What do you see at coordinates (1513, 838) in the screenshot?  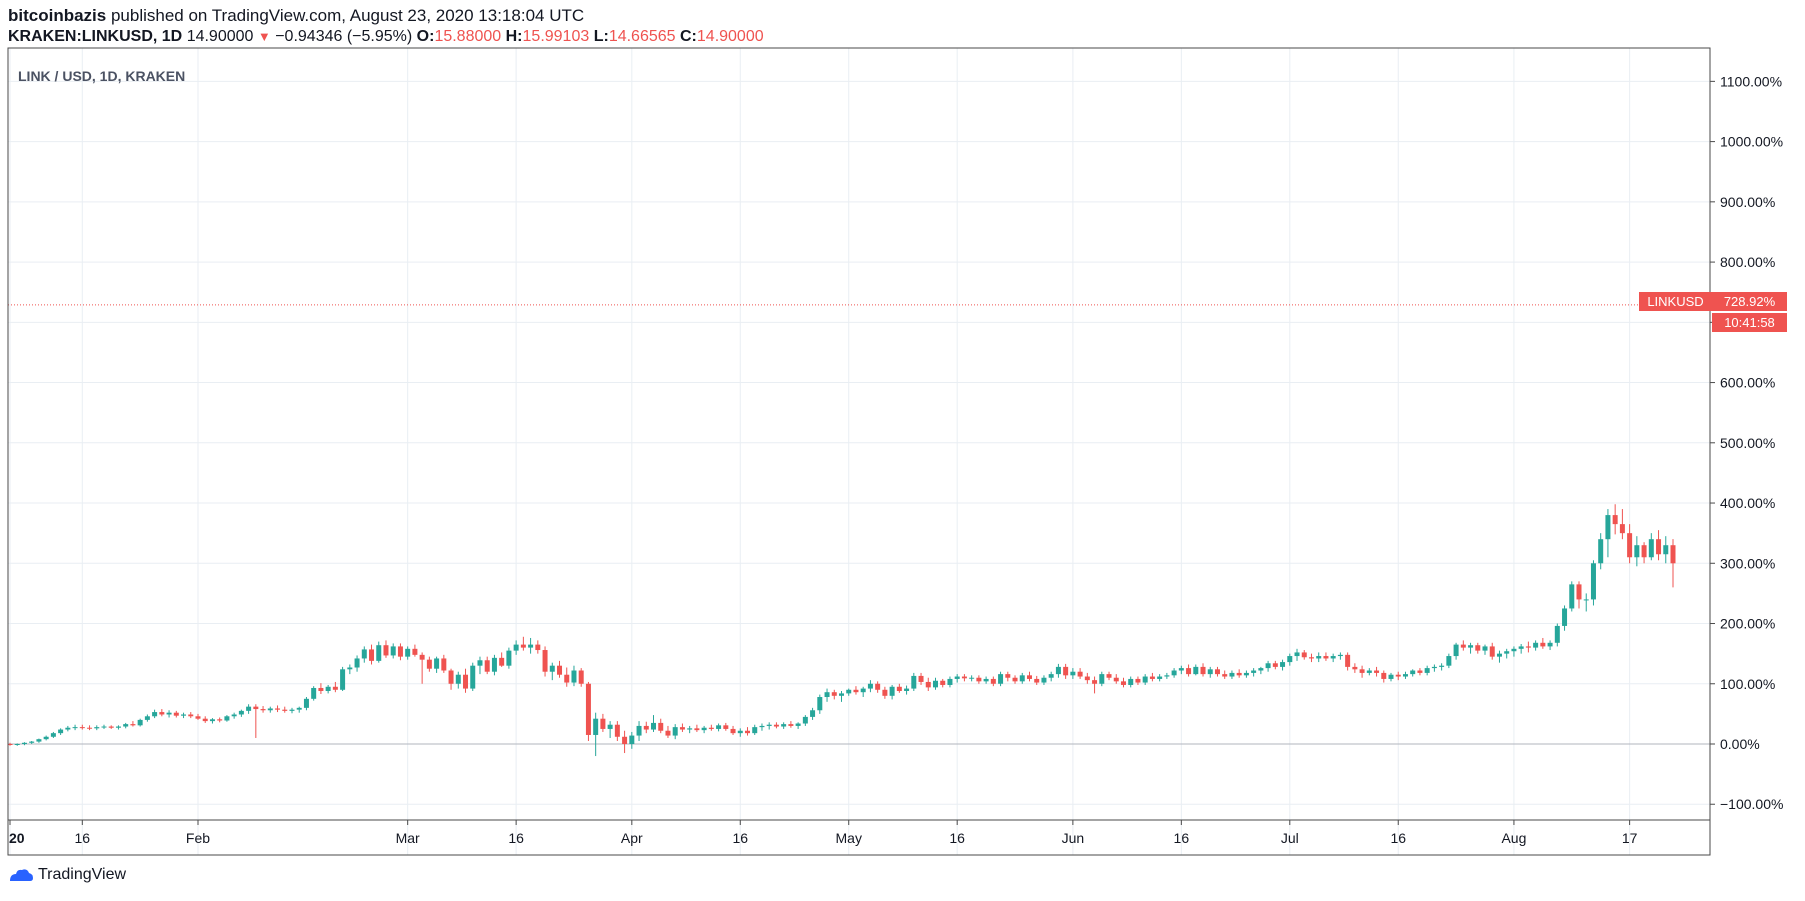 I see `x-tick-label: Aug` at bounding box center [1513, 838].